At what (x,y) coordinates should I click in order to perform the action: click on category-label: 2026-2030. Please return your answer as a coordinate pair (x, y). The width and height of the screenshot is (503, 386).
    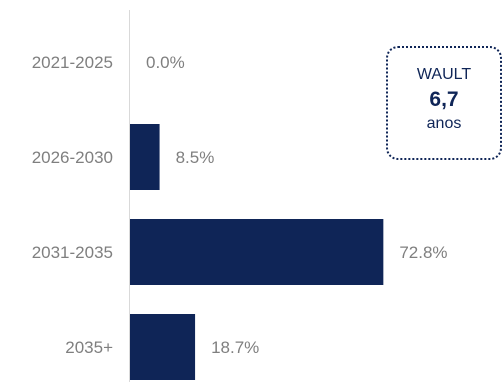
    Looking at the image, I should click on (72, 157).